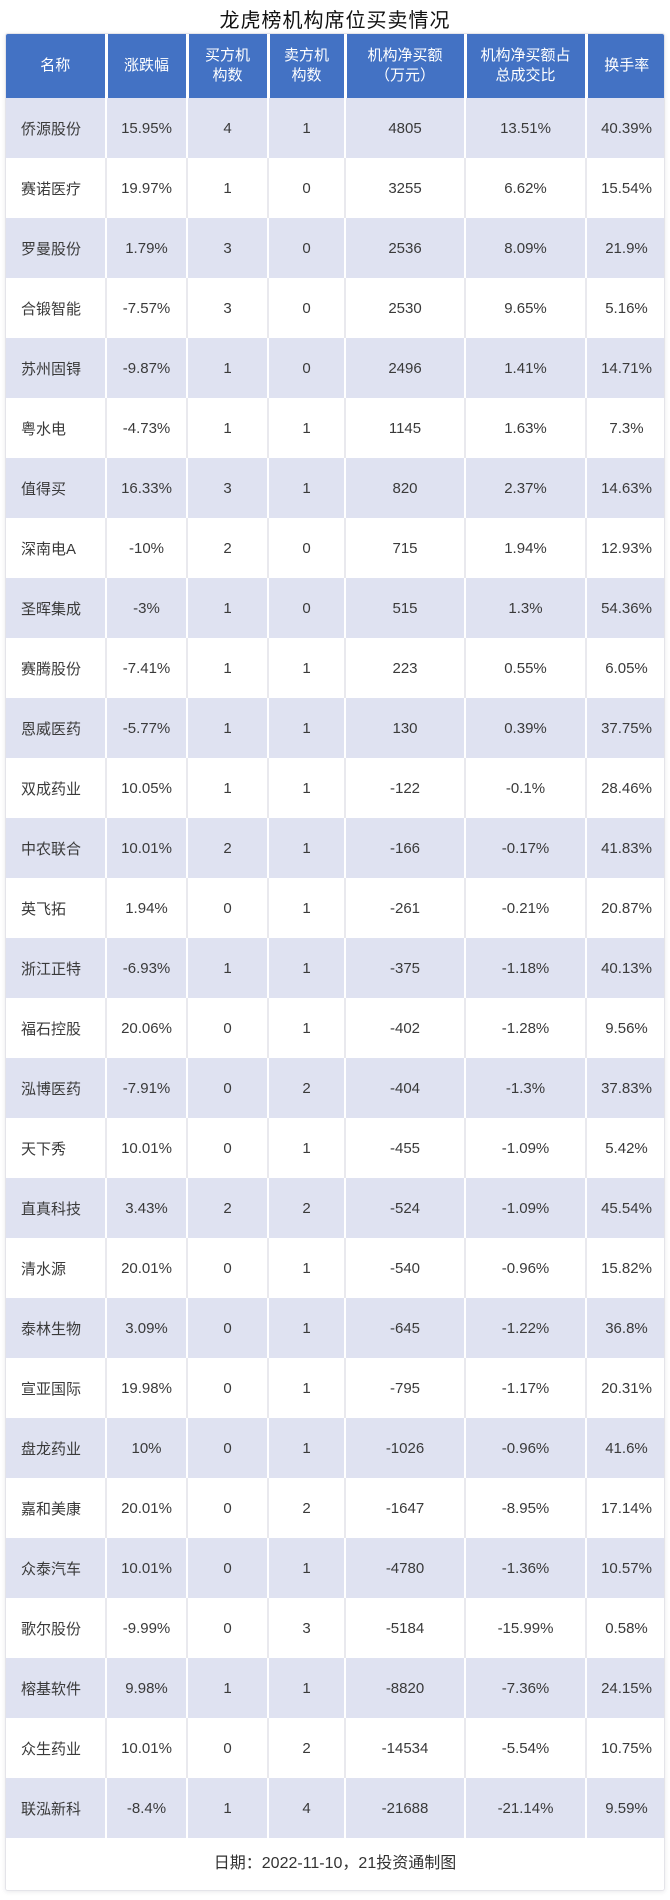 The image size is (670, 1900). I want to click on cell: 侨源股份, so click(56, 128).